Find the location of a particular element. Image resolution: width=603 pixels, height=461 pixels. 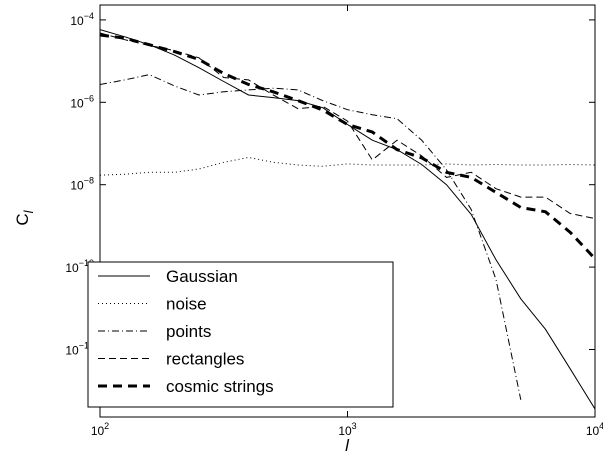

y-axis-label: Cl is located at coordinates (24, 217).